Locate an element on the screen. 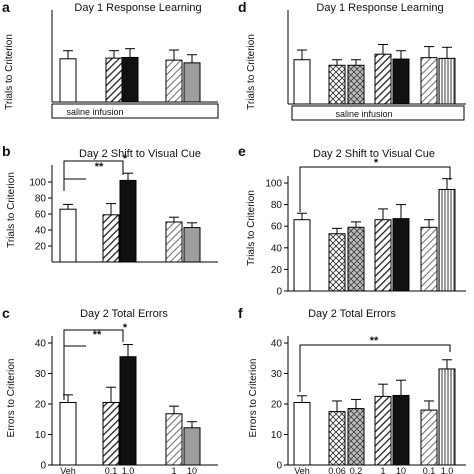 The image size is (474, 474). panel-letter: f is located at coordinates (240, 313).